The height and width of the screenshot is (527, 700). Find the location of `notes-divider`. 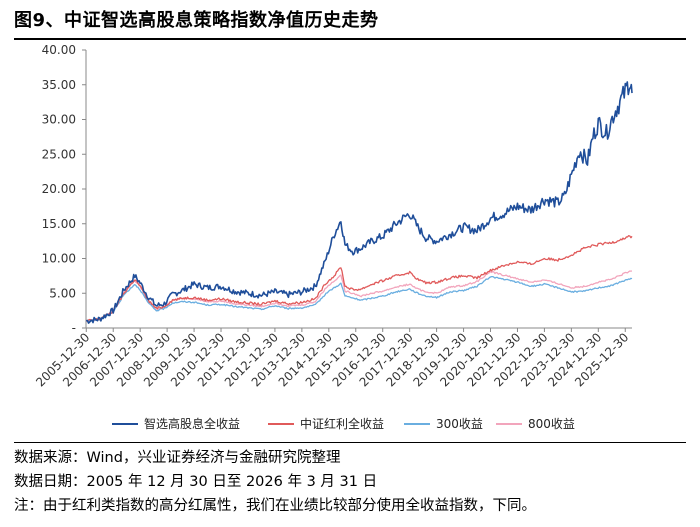

notes-divider is located at coordinates (350, 442).